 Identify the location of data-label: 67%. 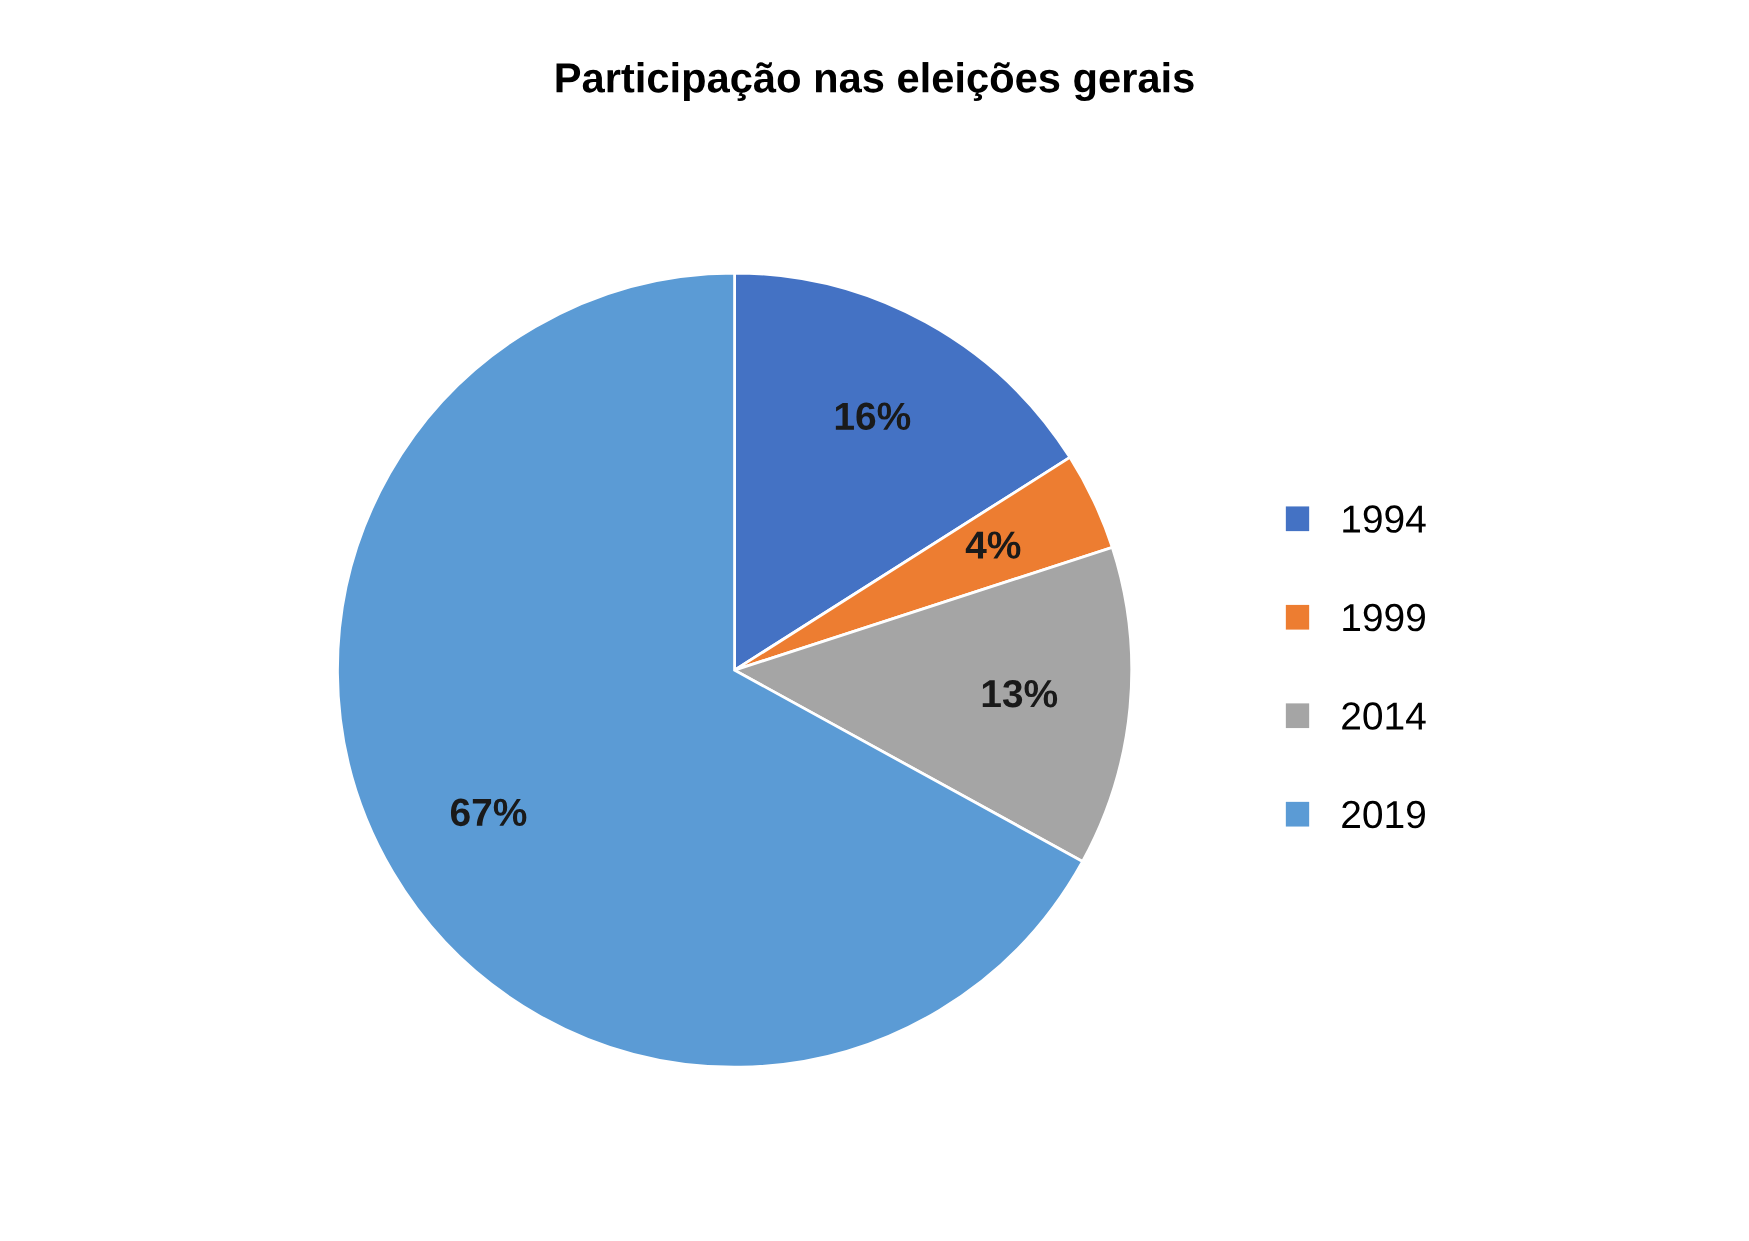
(488, 812).